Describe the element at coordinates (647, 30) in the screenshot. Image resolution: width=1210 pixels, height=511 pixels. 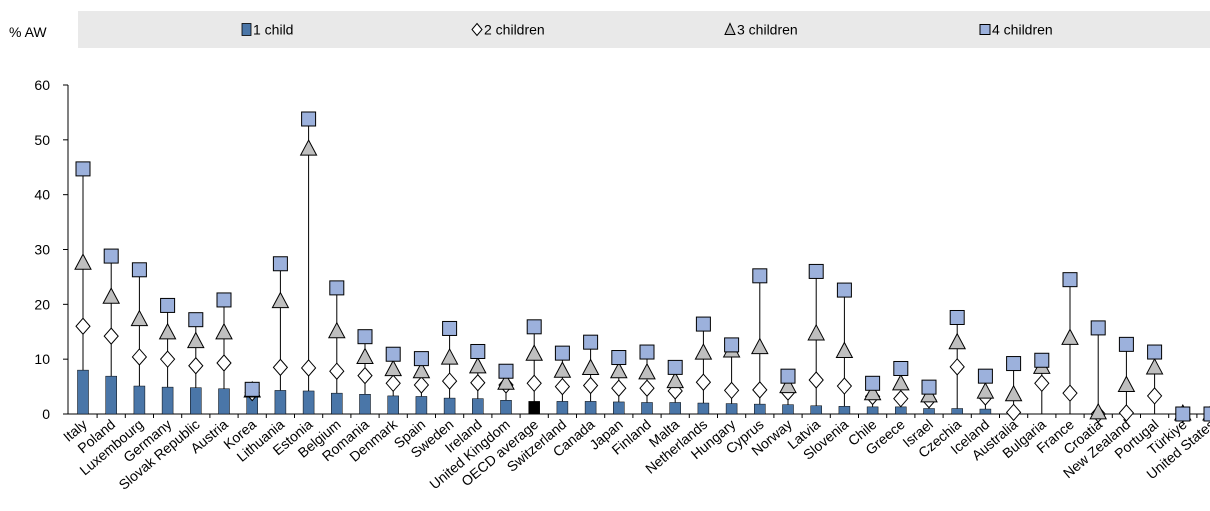
I see `legend: 1 child 2 children 3 children 4 children` at that location.